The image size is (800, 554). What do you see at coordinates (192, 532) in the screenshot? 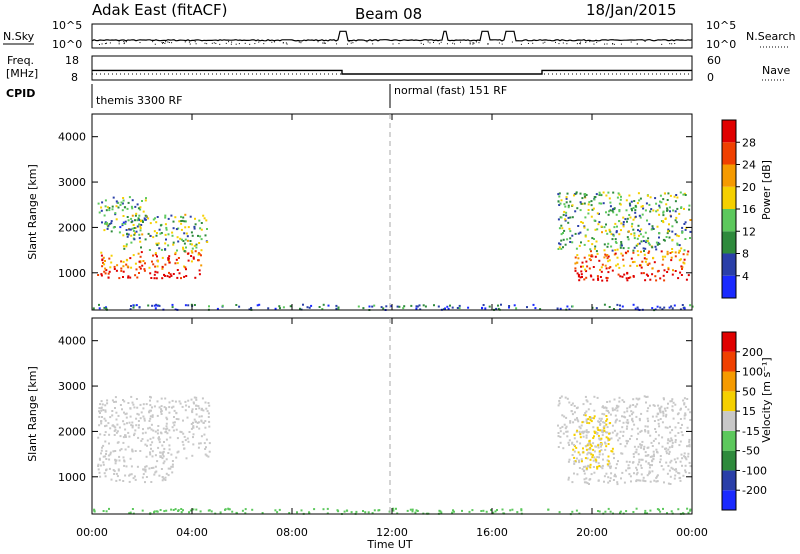
I see `x-tick-label: 04:00` at bounding box center [192, 532].